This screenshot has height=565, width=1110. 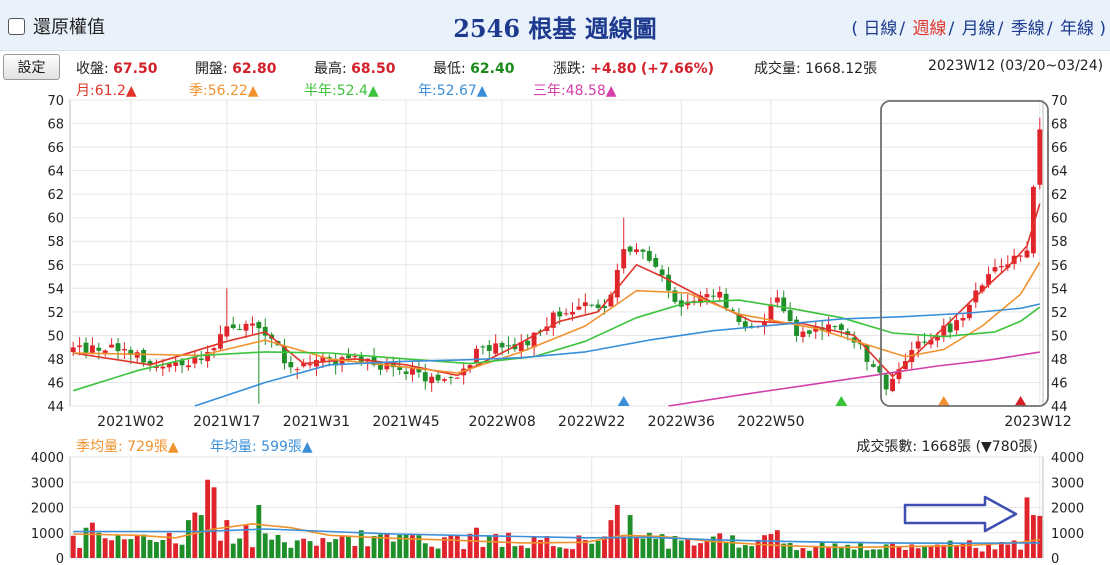 I want to click on volume-quarter-avg: 季均量: 729張▲, so click(x=127, y=447).